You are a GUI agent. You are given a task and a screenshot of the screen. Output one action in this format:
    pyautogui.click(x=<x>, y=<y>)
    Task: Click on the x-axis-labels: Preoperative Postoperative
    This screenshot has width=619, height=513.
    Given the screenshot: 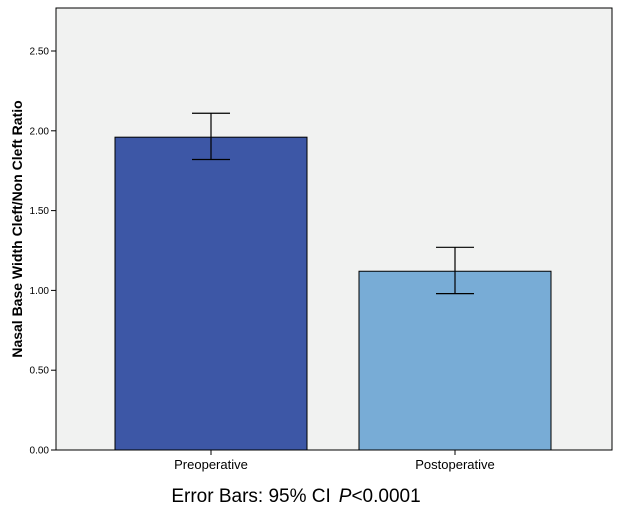 What is the action you would take?
    pyautogui.click(x=334, y=461)
    